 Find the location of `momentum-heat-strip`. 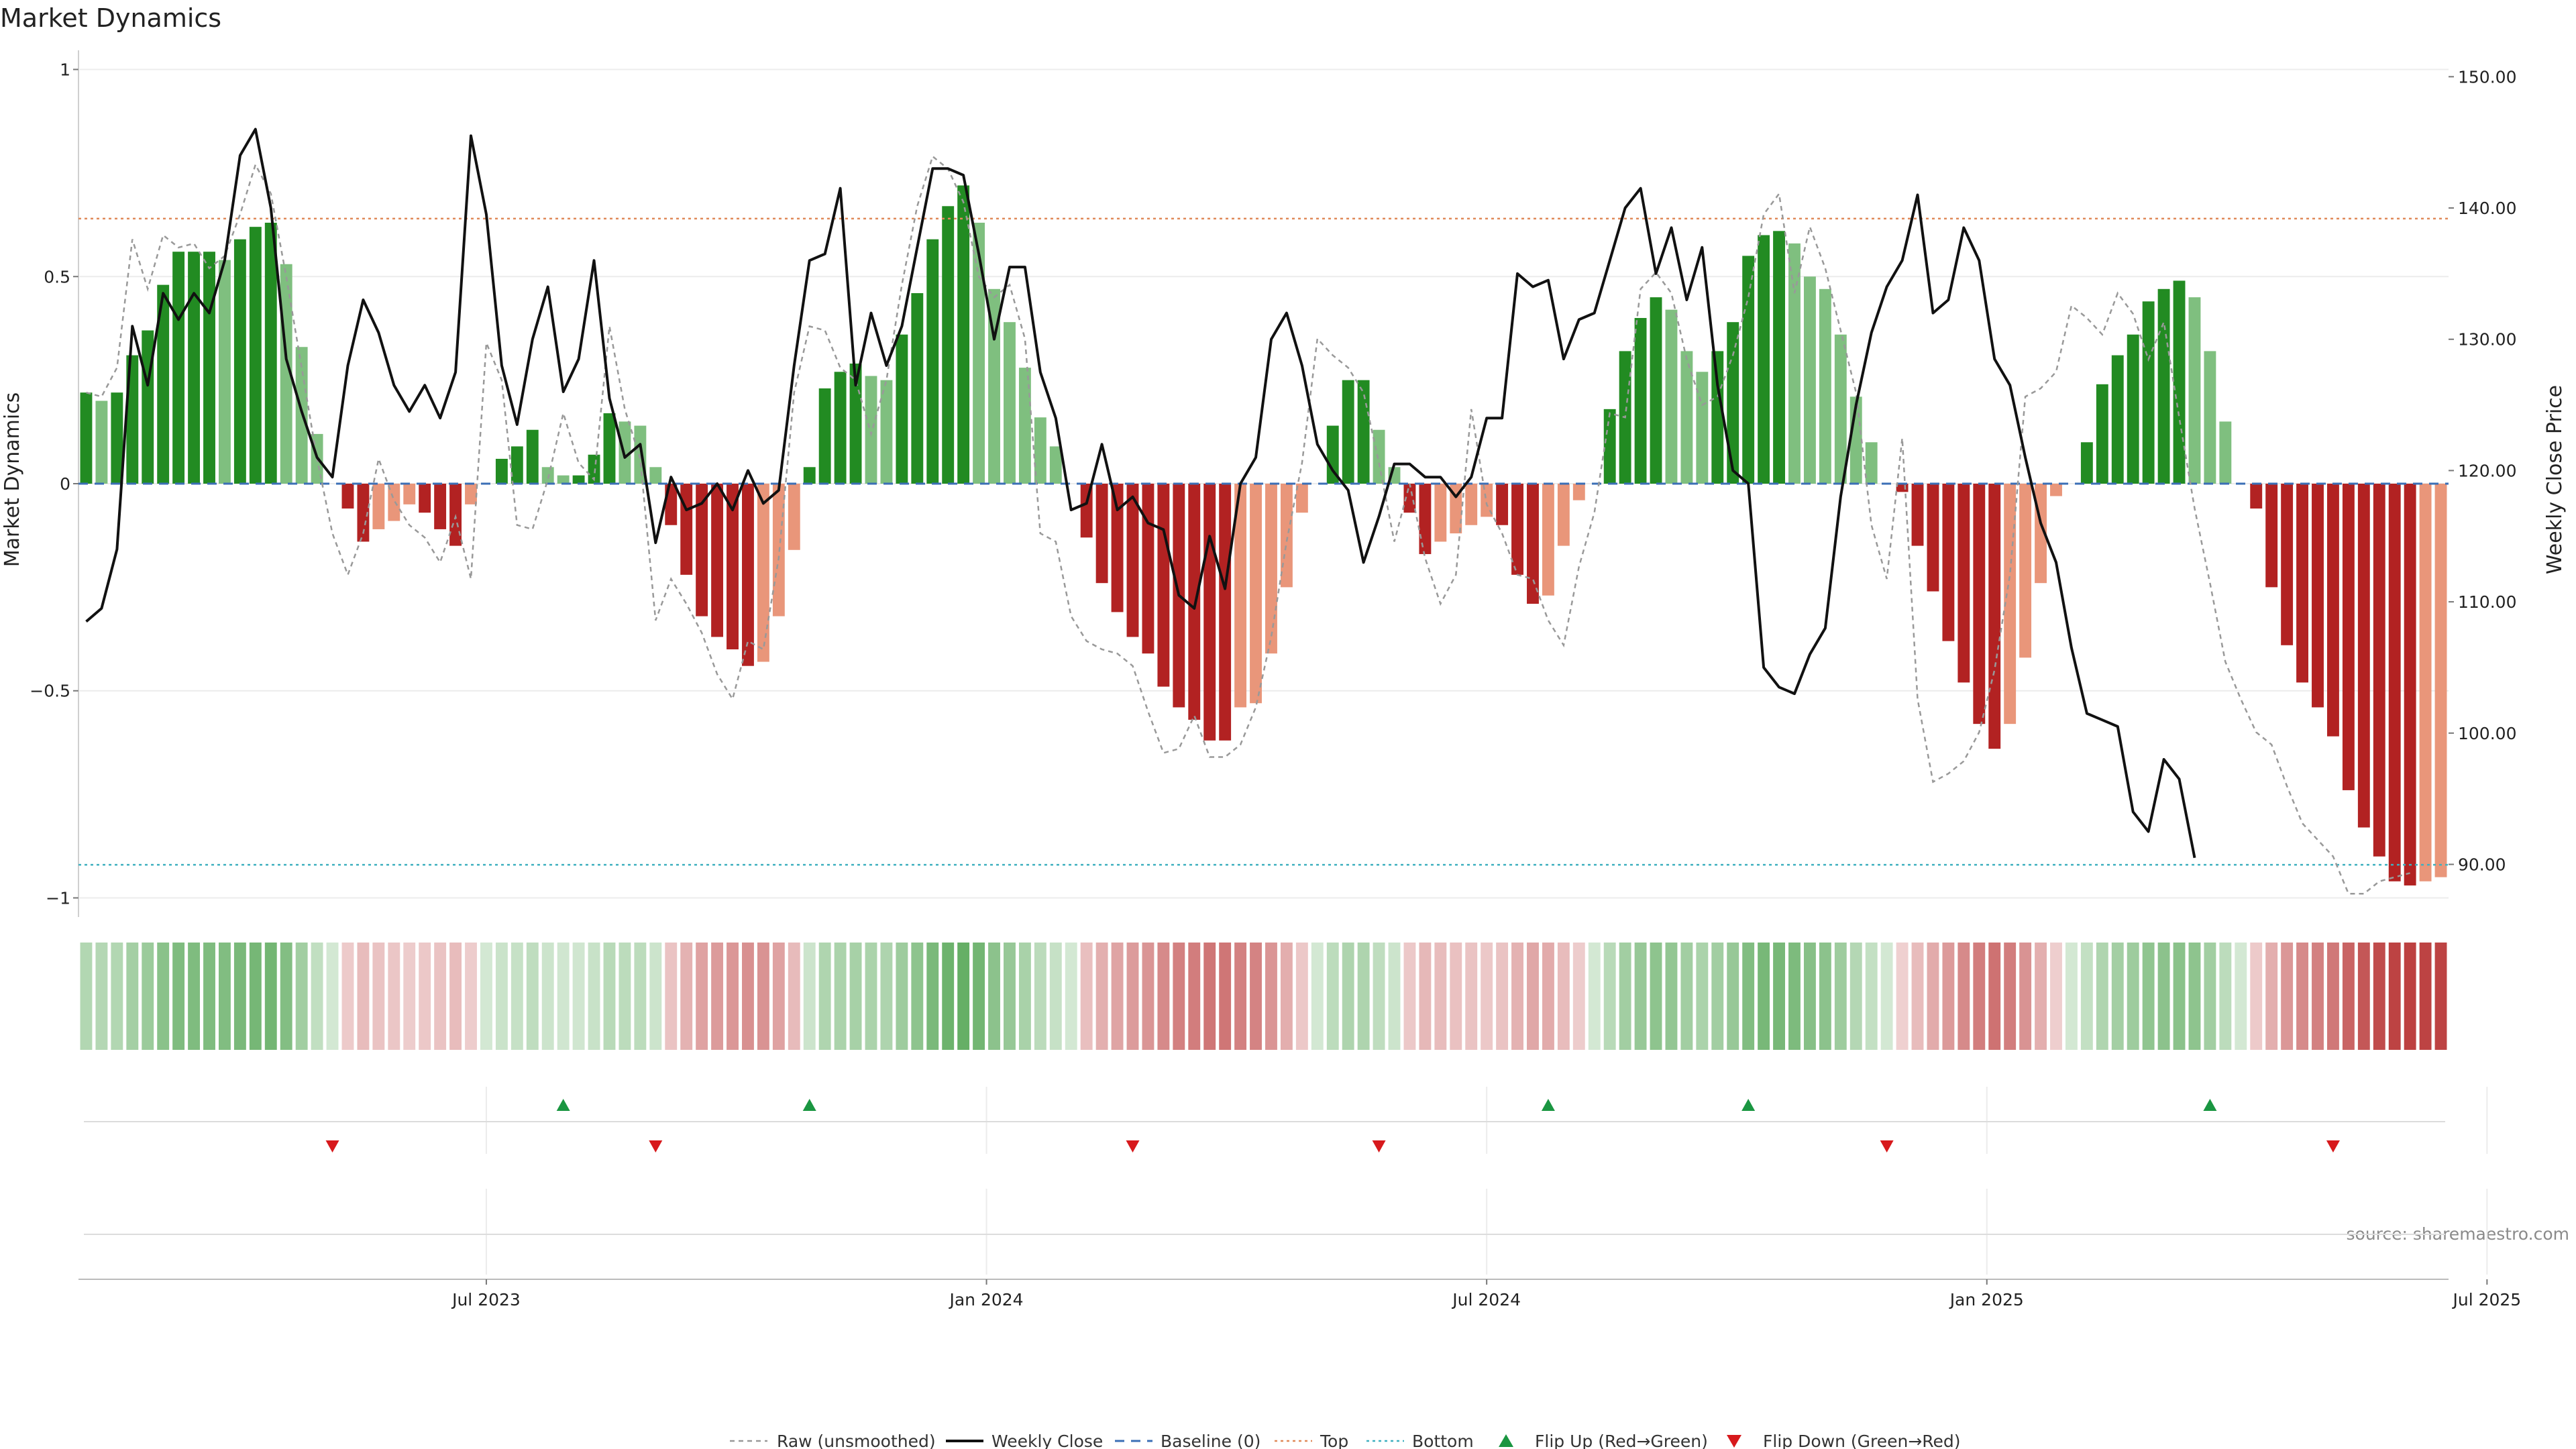

momentum-heat-strip is located at coordinates (1263, 996).